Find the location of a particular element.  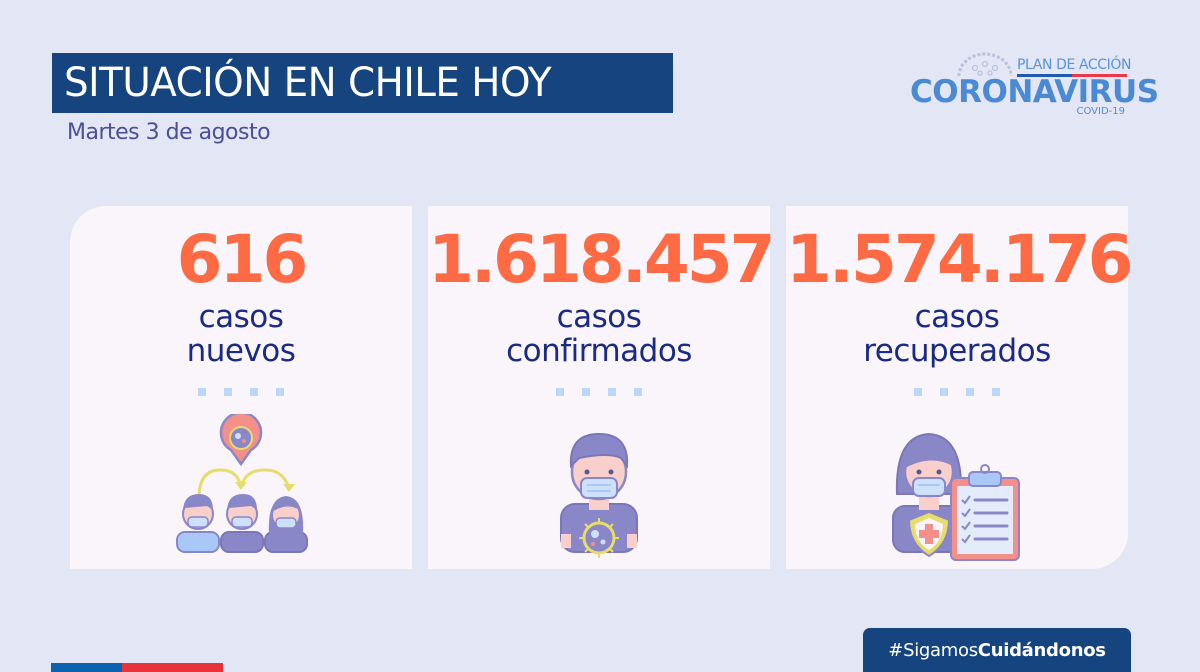

logo-coronavirus-text: CORONAVIRUS is located at coordinates (1034, 92).